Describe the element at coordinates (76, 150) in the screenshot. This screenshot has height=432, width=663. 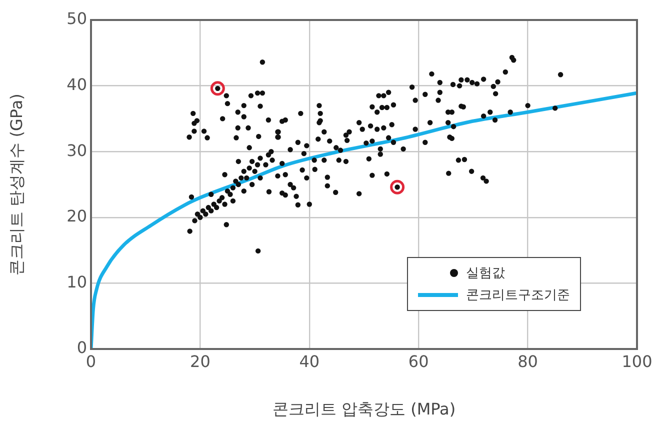
I see `y-tick-label: 30` at that location.